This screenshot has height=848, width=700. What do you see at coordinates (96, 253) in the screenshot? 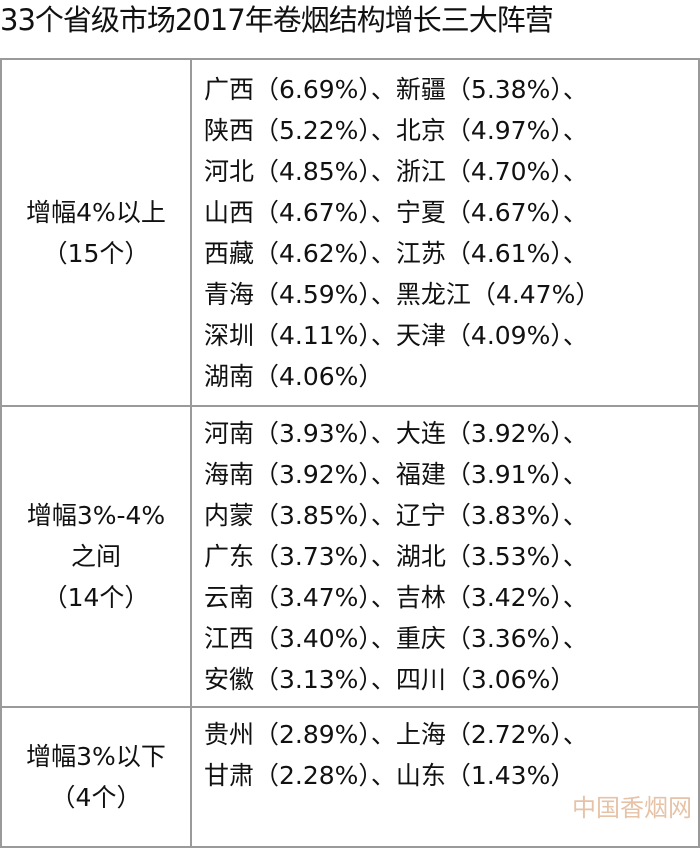
I see `label-line: （15个）` at bounding box center [96, 253].